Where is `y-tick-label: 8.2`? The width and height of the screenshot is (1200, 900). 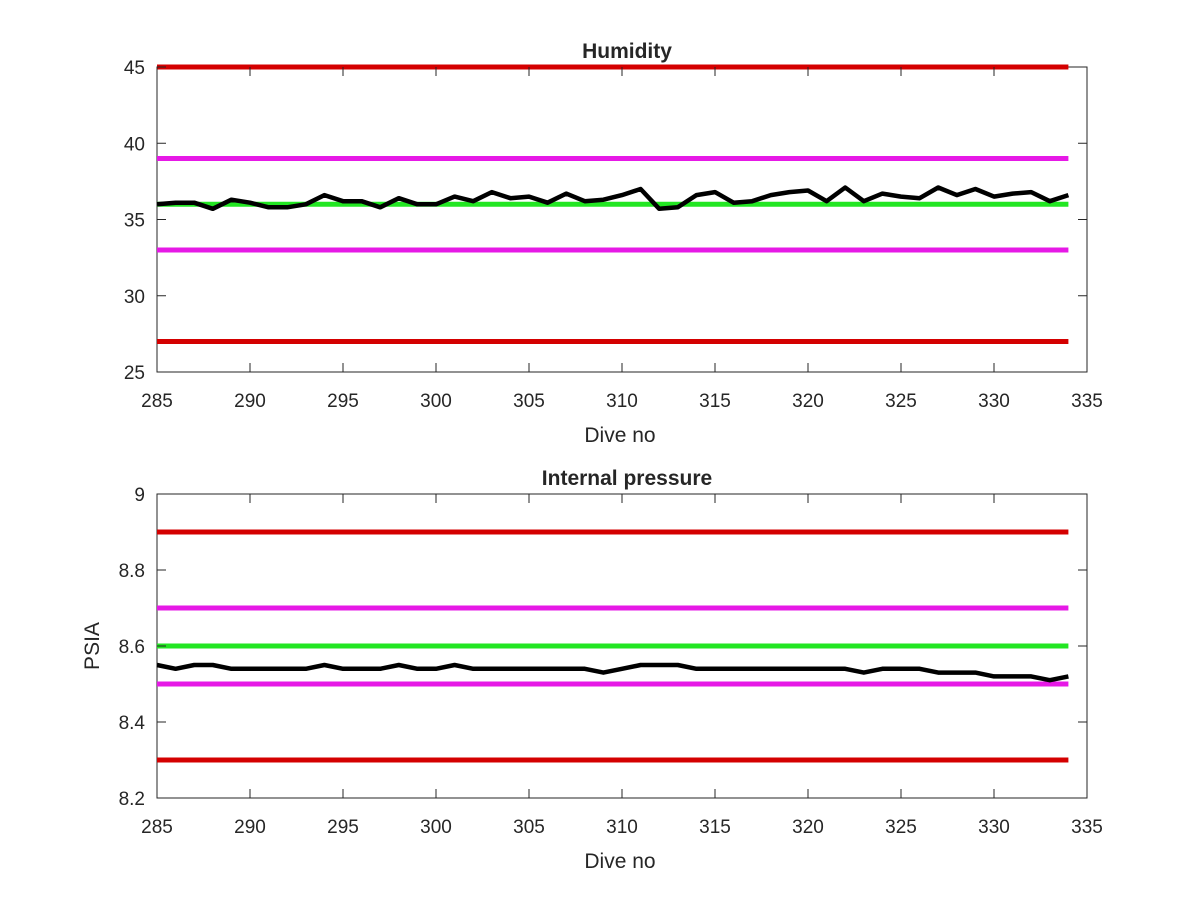
y-tick-label: 8.2 is located at coordinates (132, 799).